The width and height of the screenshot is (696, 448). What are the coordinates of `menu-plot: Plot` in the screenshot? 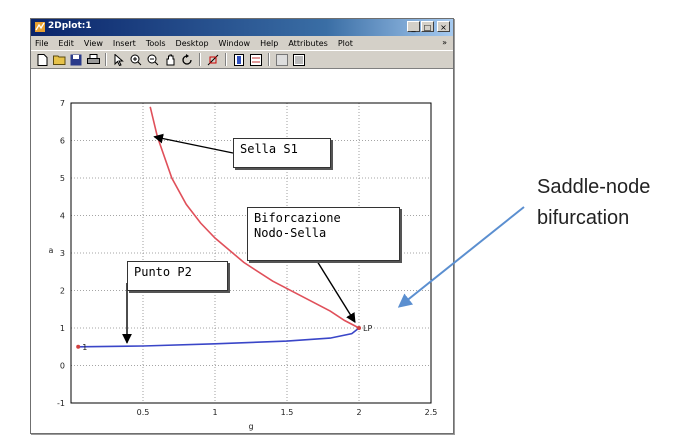 It's located at (345, 43).